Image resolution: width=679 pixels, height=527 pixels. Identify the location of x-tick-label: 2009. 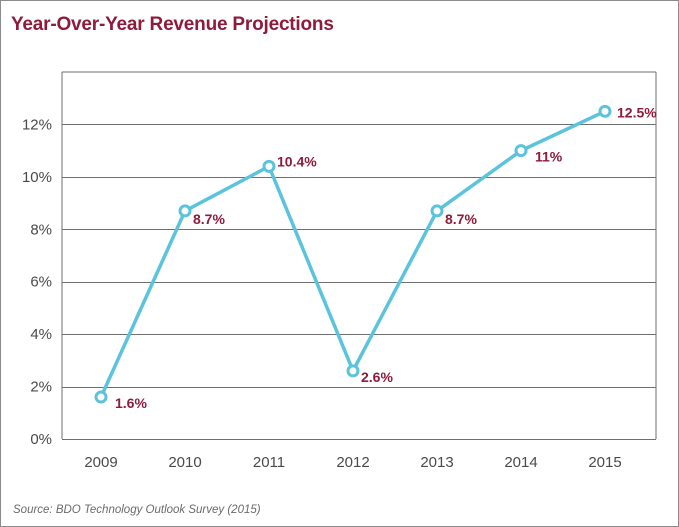
(100, 462).